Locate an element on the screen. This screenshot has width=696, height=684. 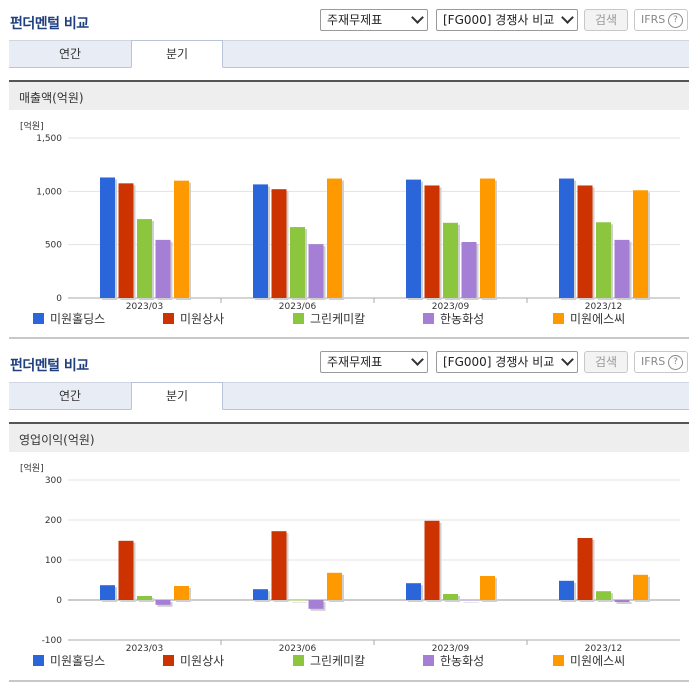
chart-title: 영업이익(억원) is located at coordinates (57, 440).